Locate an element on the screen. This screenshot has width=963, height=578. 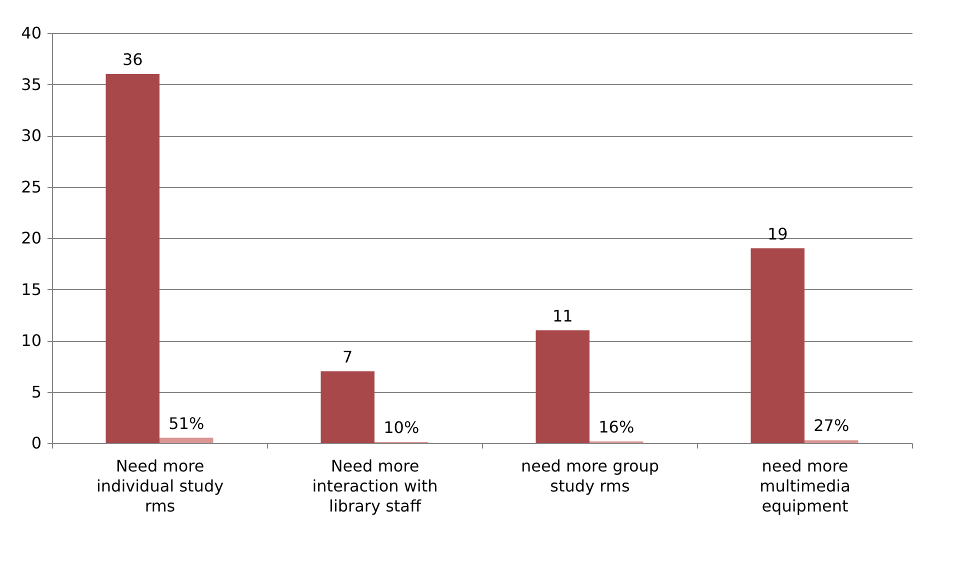
data-label: 16% is located at coordinates (616, 426).